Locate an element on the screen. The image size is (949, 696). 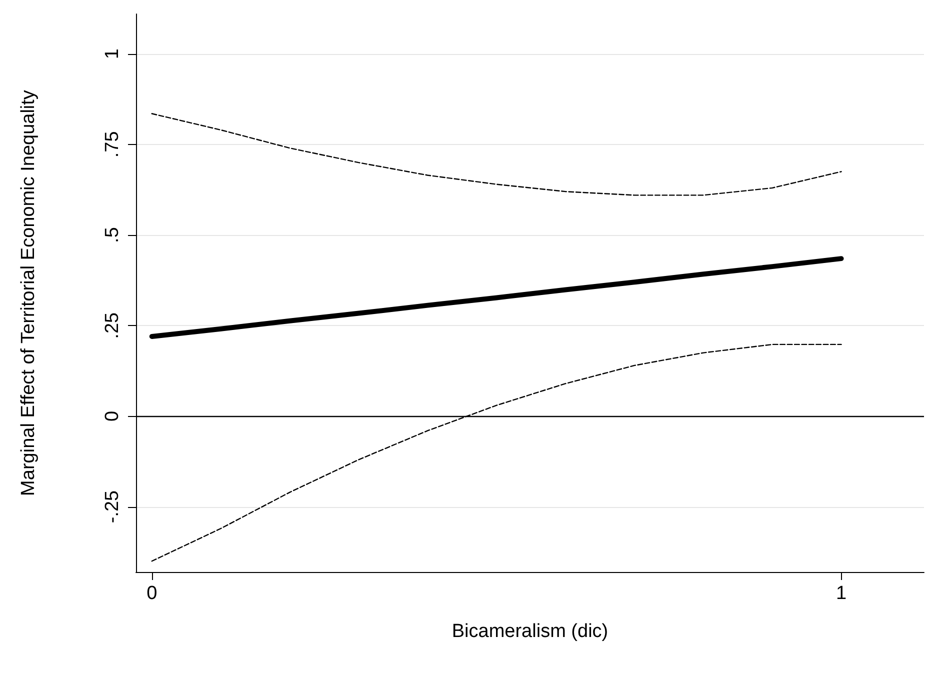
y-tick-label: .75 is located at coordinates (112, 144).